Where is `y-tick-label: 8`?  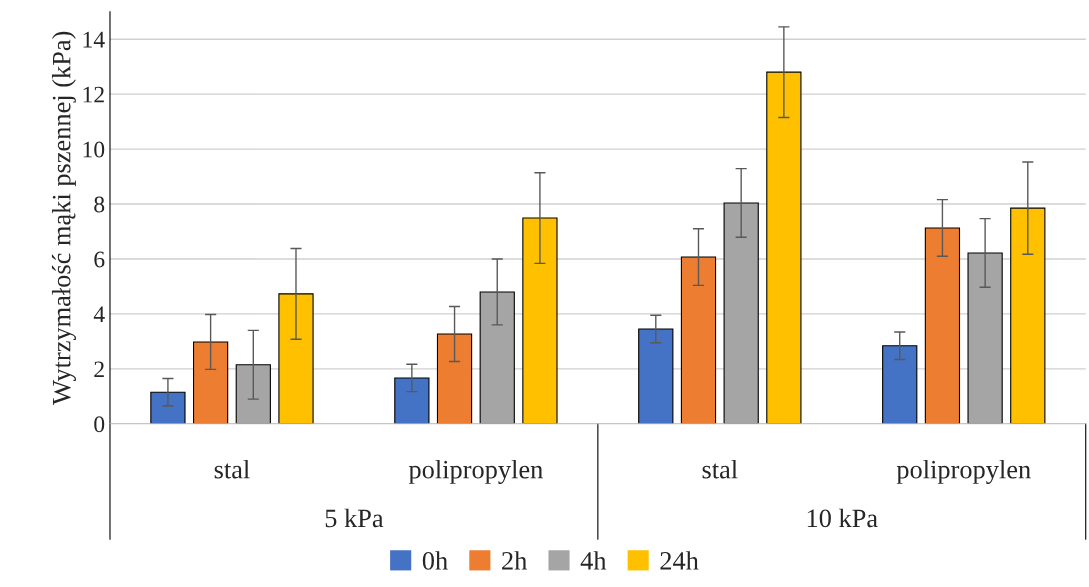
y-tick-label: 8 is located at coordinates (99, 204).